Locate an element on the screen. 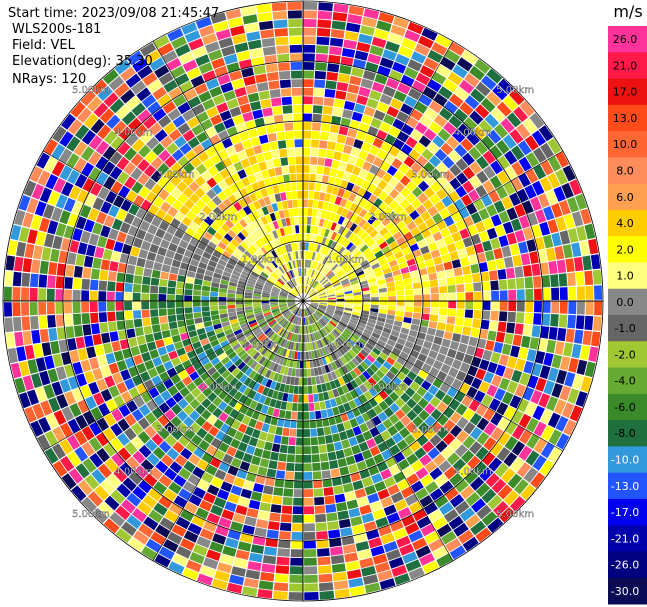 The image size is (647, 607). colorbar-tick-label: 8.0 is located at coordinates (625, 171).